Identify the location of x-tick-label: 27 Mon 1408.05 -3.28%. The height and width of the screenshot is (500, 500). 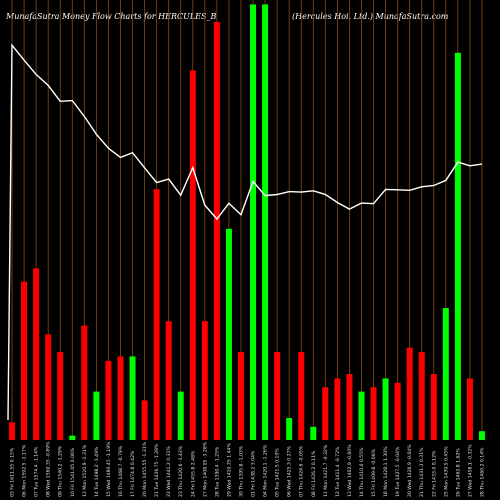
(205, 469).